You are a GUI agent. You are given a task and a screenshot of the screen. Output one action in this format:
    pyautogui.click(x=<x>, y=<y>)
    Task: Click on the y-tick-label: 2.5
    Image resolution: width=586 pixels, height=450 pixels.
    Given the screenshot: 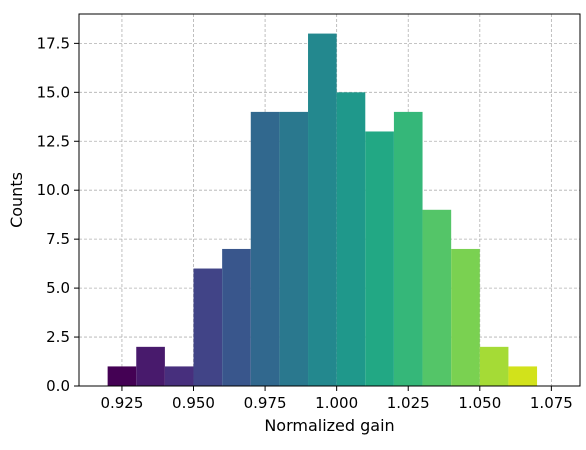 What is the action you would take?
    pyautogui.click(x=58, y=337)
    